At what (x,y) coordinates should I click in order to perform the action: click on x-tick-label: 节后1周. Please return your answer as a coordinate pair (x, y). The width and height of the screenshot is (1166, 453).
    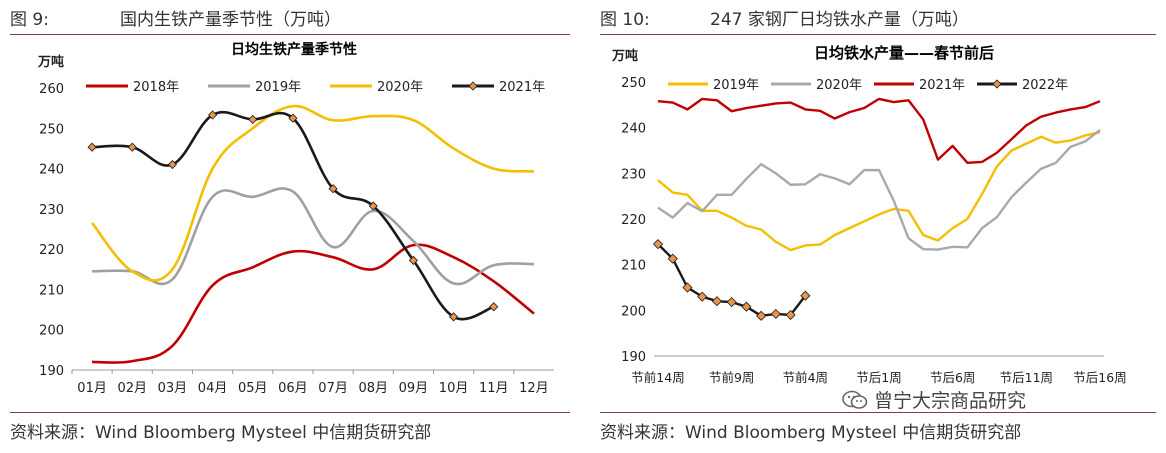
    Looking at the image, I should click on (878, 377).